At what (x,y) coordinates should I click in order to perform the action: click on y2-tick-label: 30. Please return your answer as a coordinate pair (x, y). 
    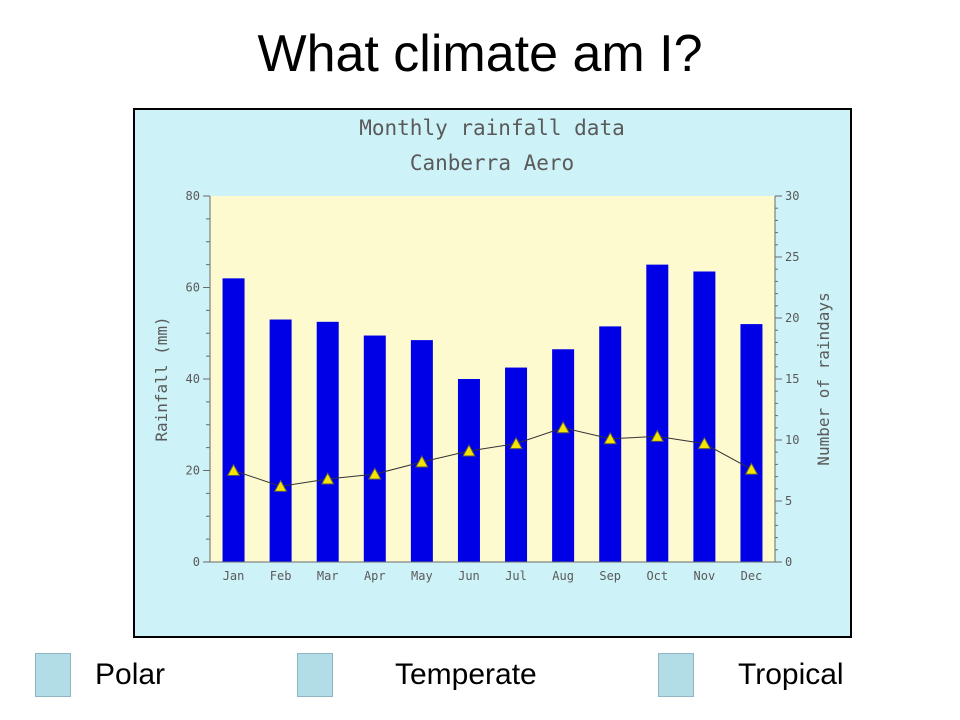
    Looking at the image, I should click on (792, 196).